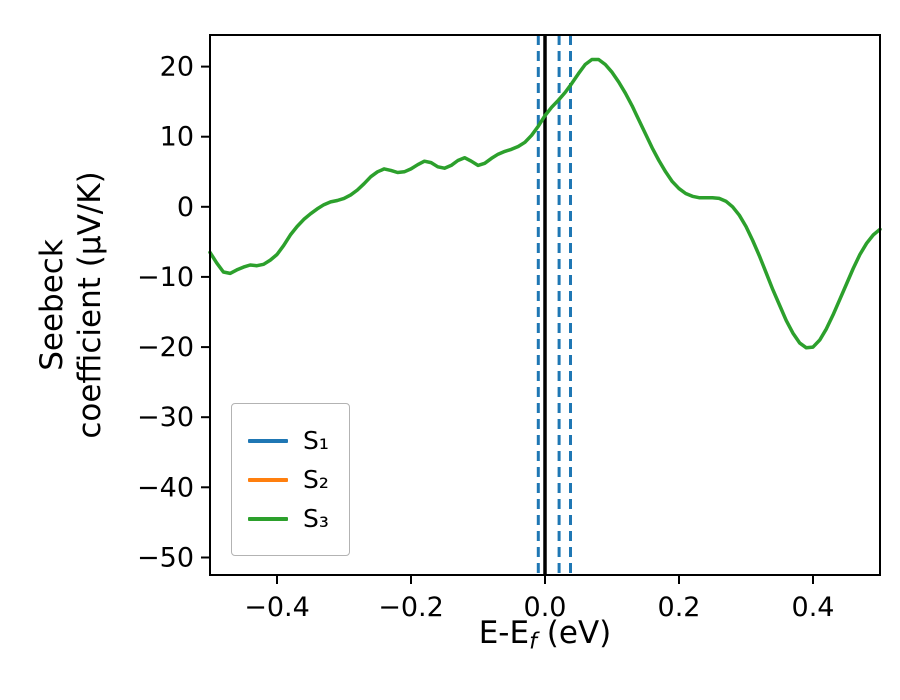 The width and height of the screenshot is (900, 700). I want to click on legend-item-s1: S₁, so click(288, 440).